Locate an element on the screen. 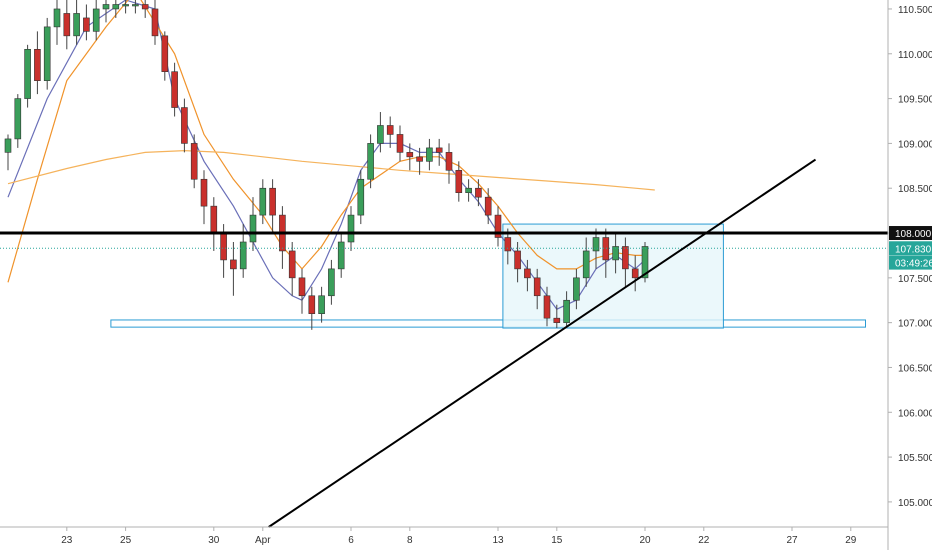 This screenshot has height=555, width=932. consolidation-box-rect is located at coordinates (613, 276).